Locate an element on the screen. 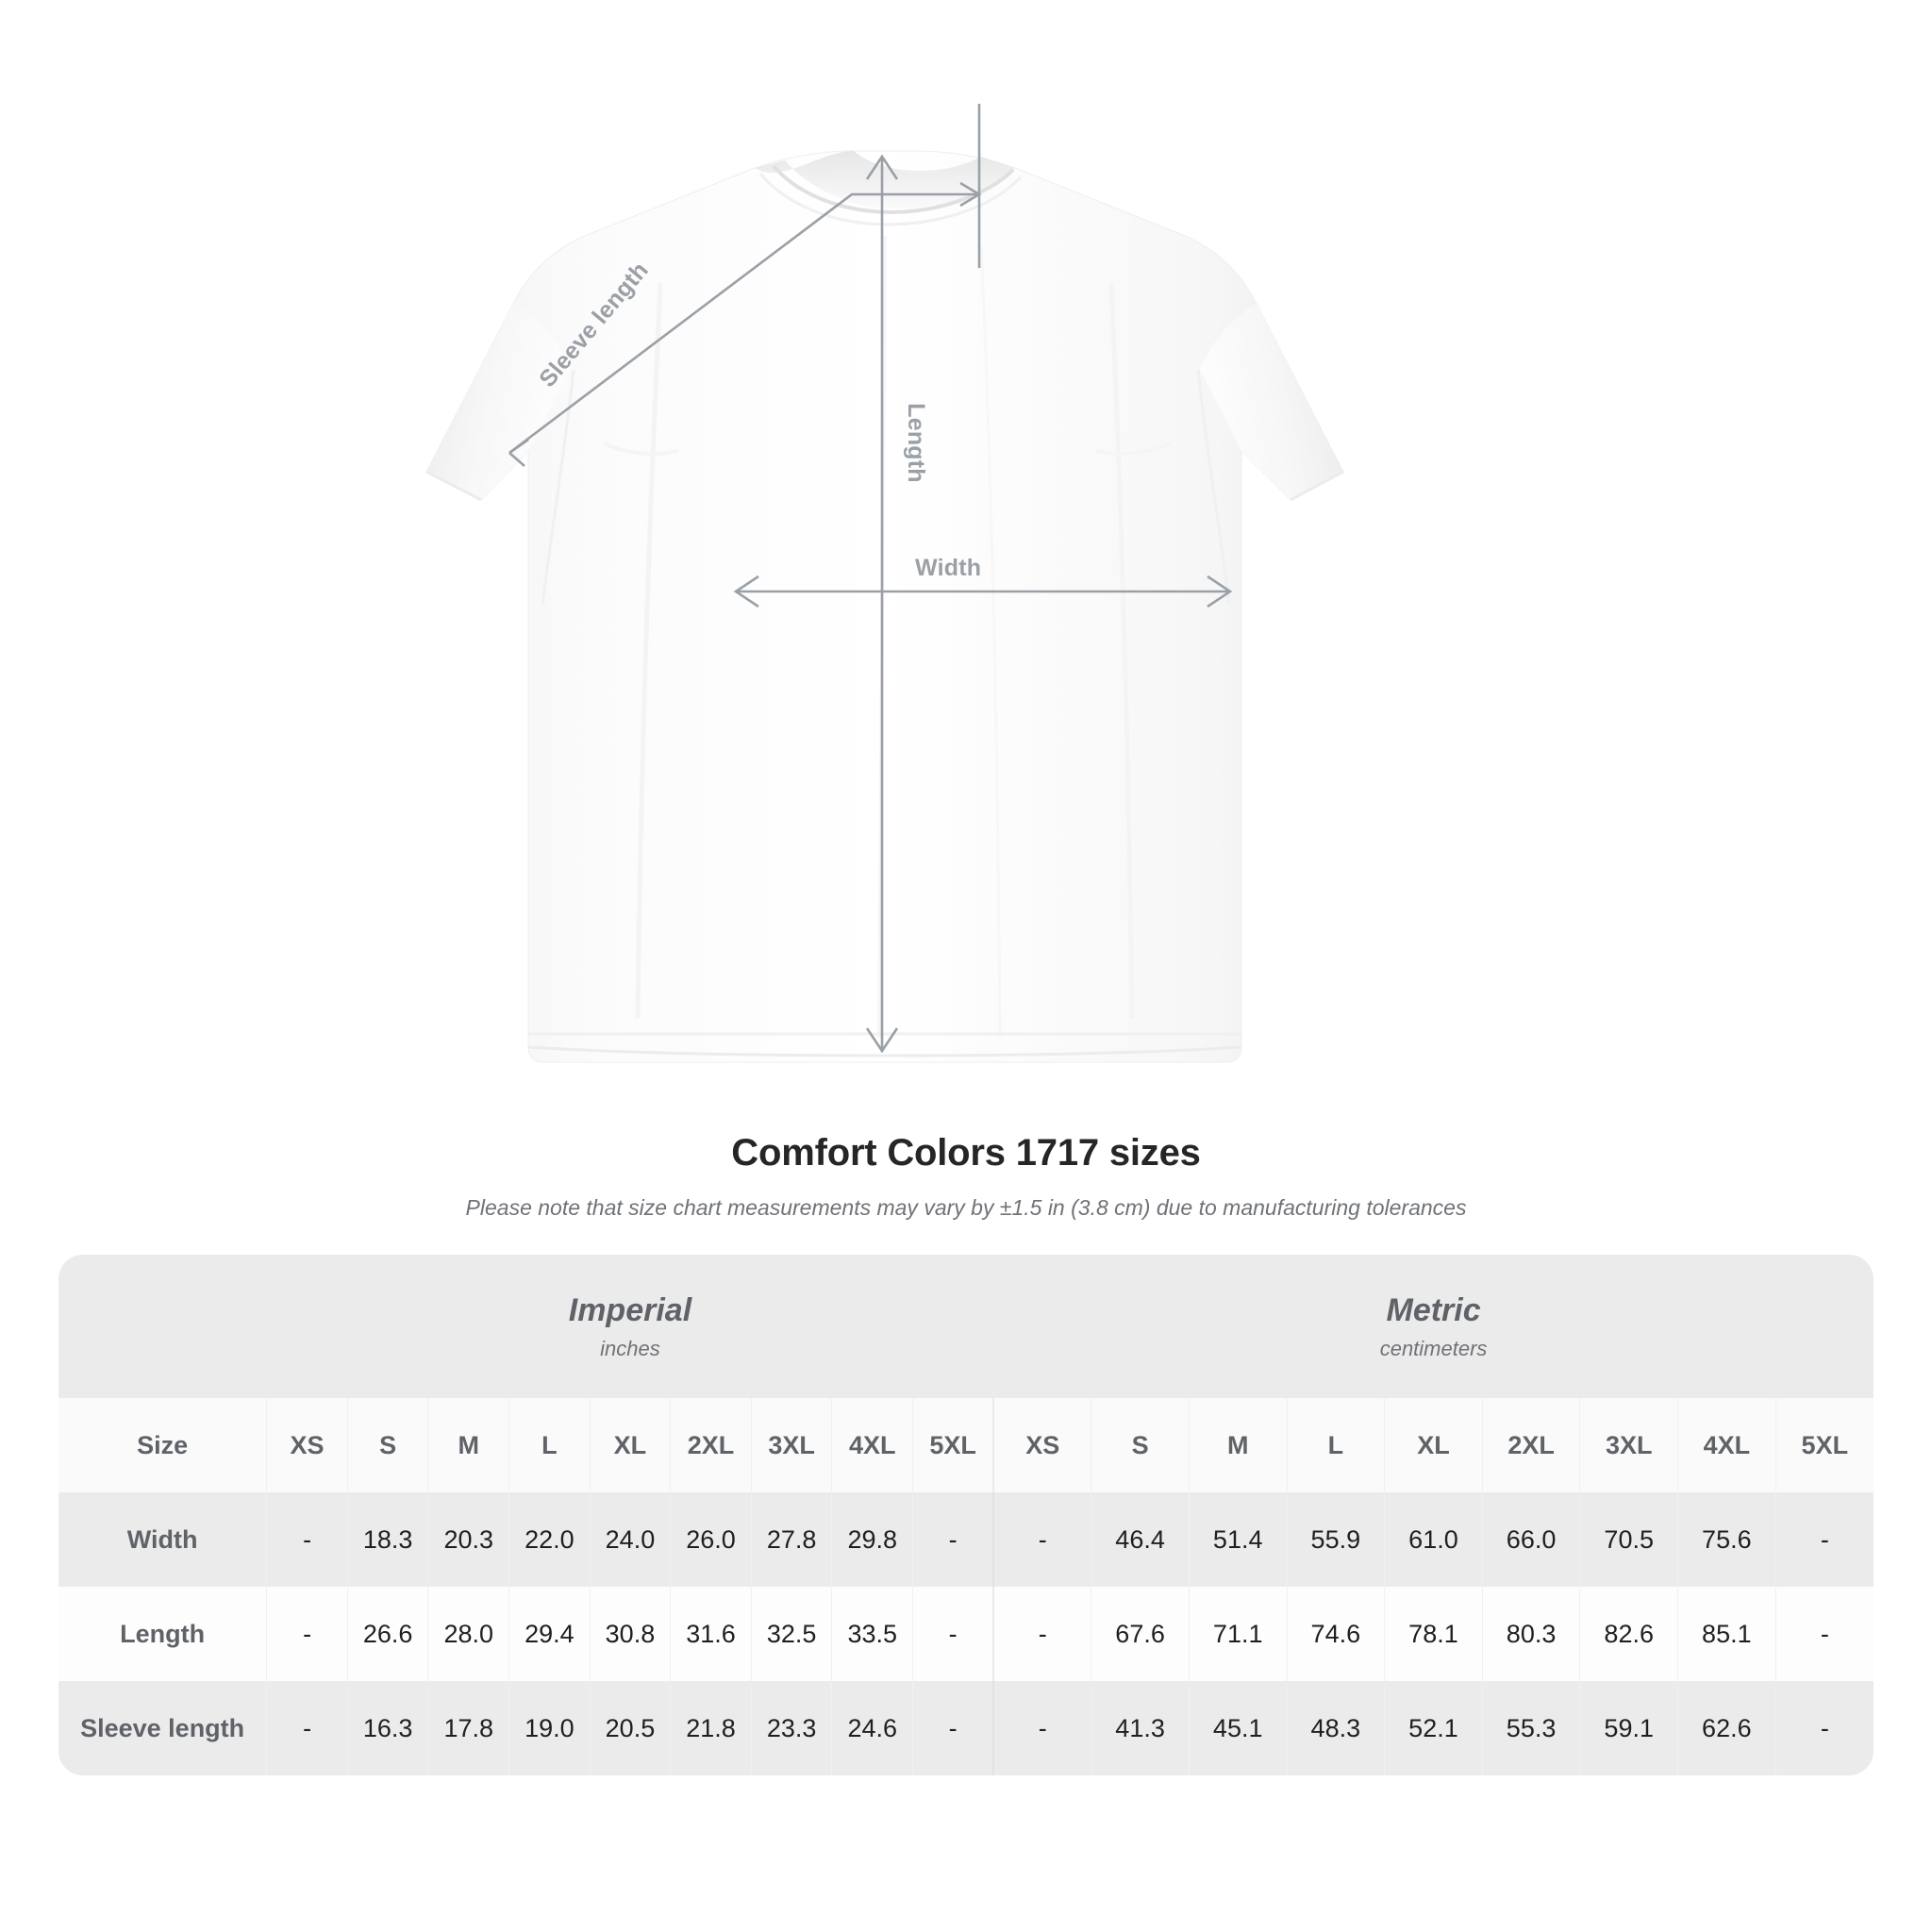 The image size is (1932, 1932). cell-sleeve-metric-5xl: - is located at coordinates (1824, 1728).